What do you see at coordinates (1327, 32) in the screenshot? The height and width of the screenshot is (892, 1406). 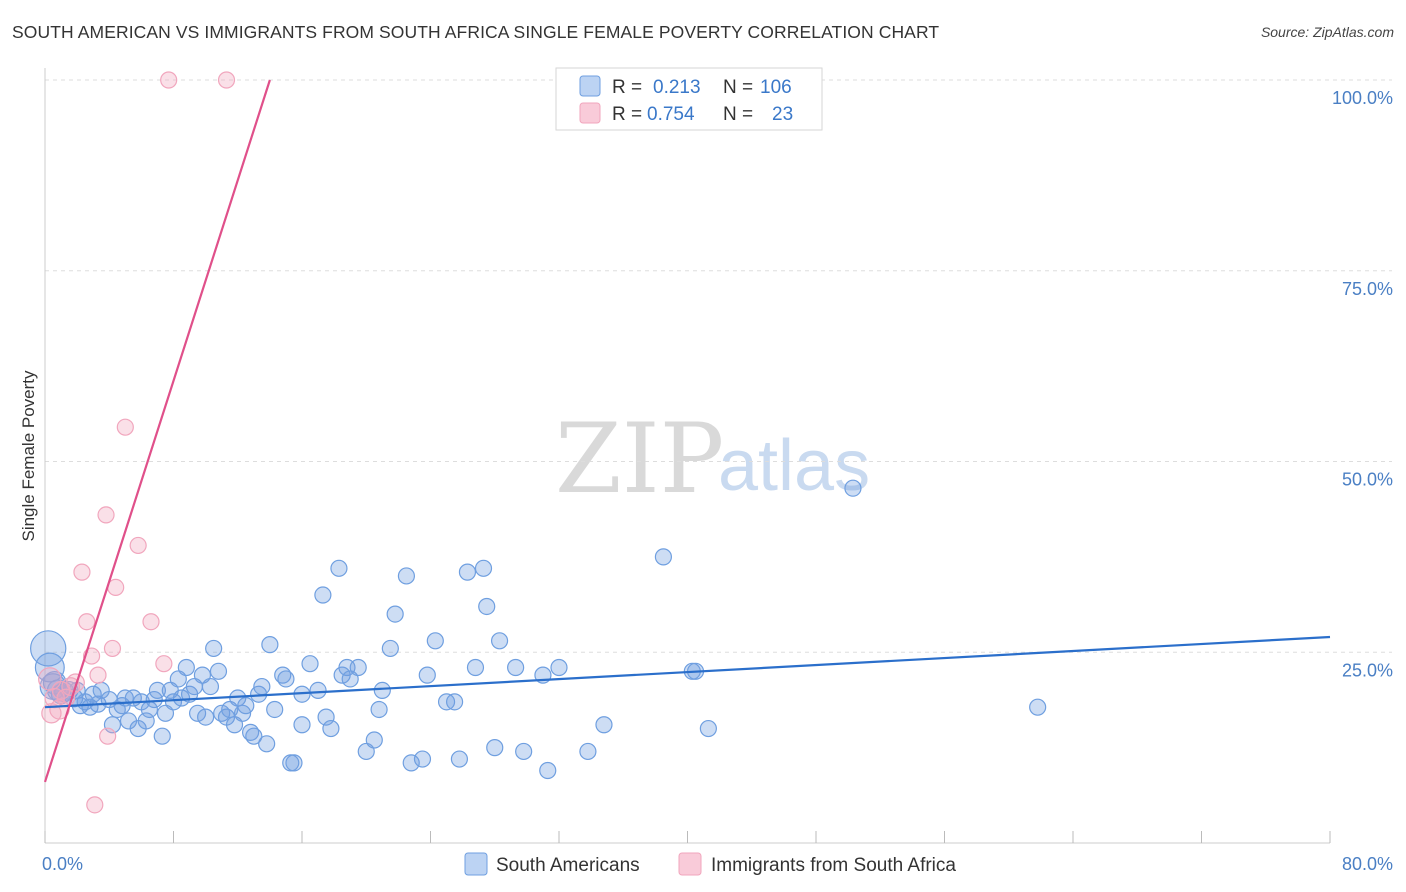 I see `source-credit: Source: ZipAtlas.com` at bounding box center [1327, 32].